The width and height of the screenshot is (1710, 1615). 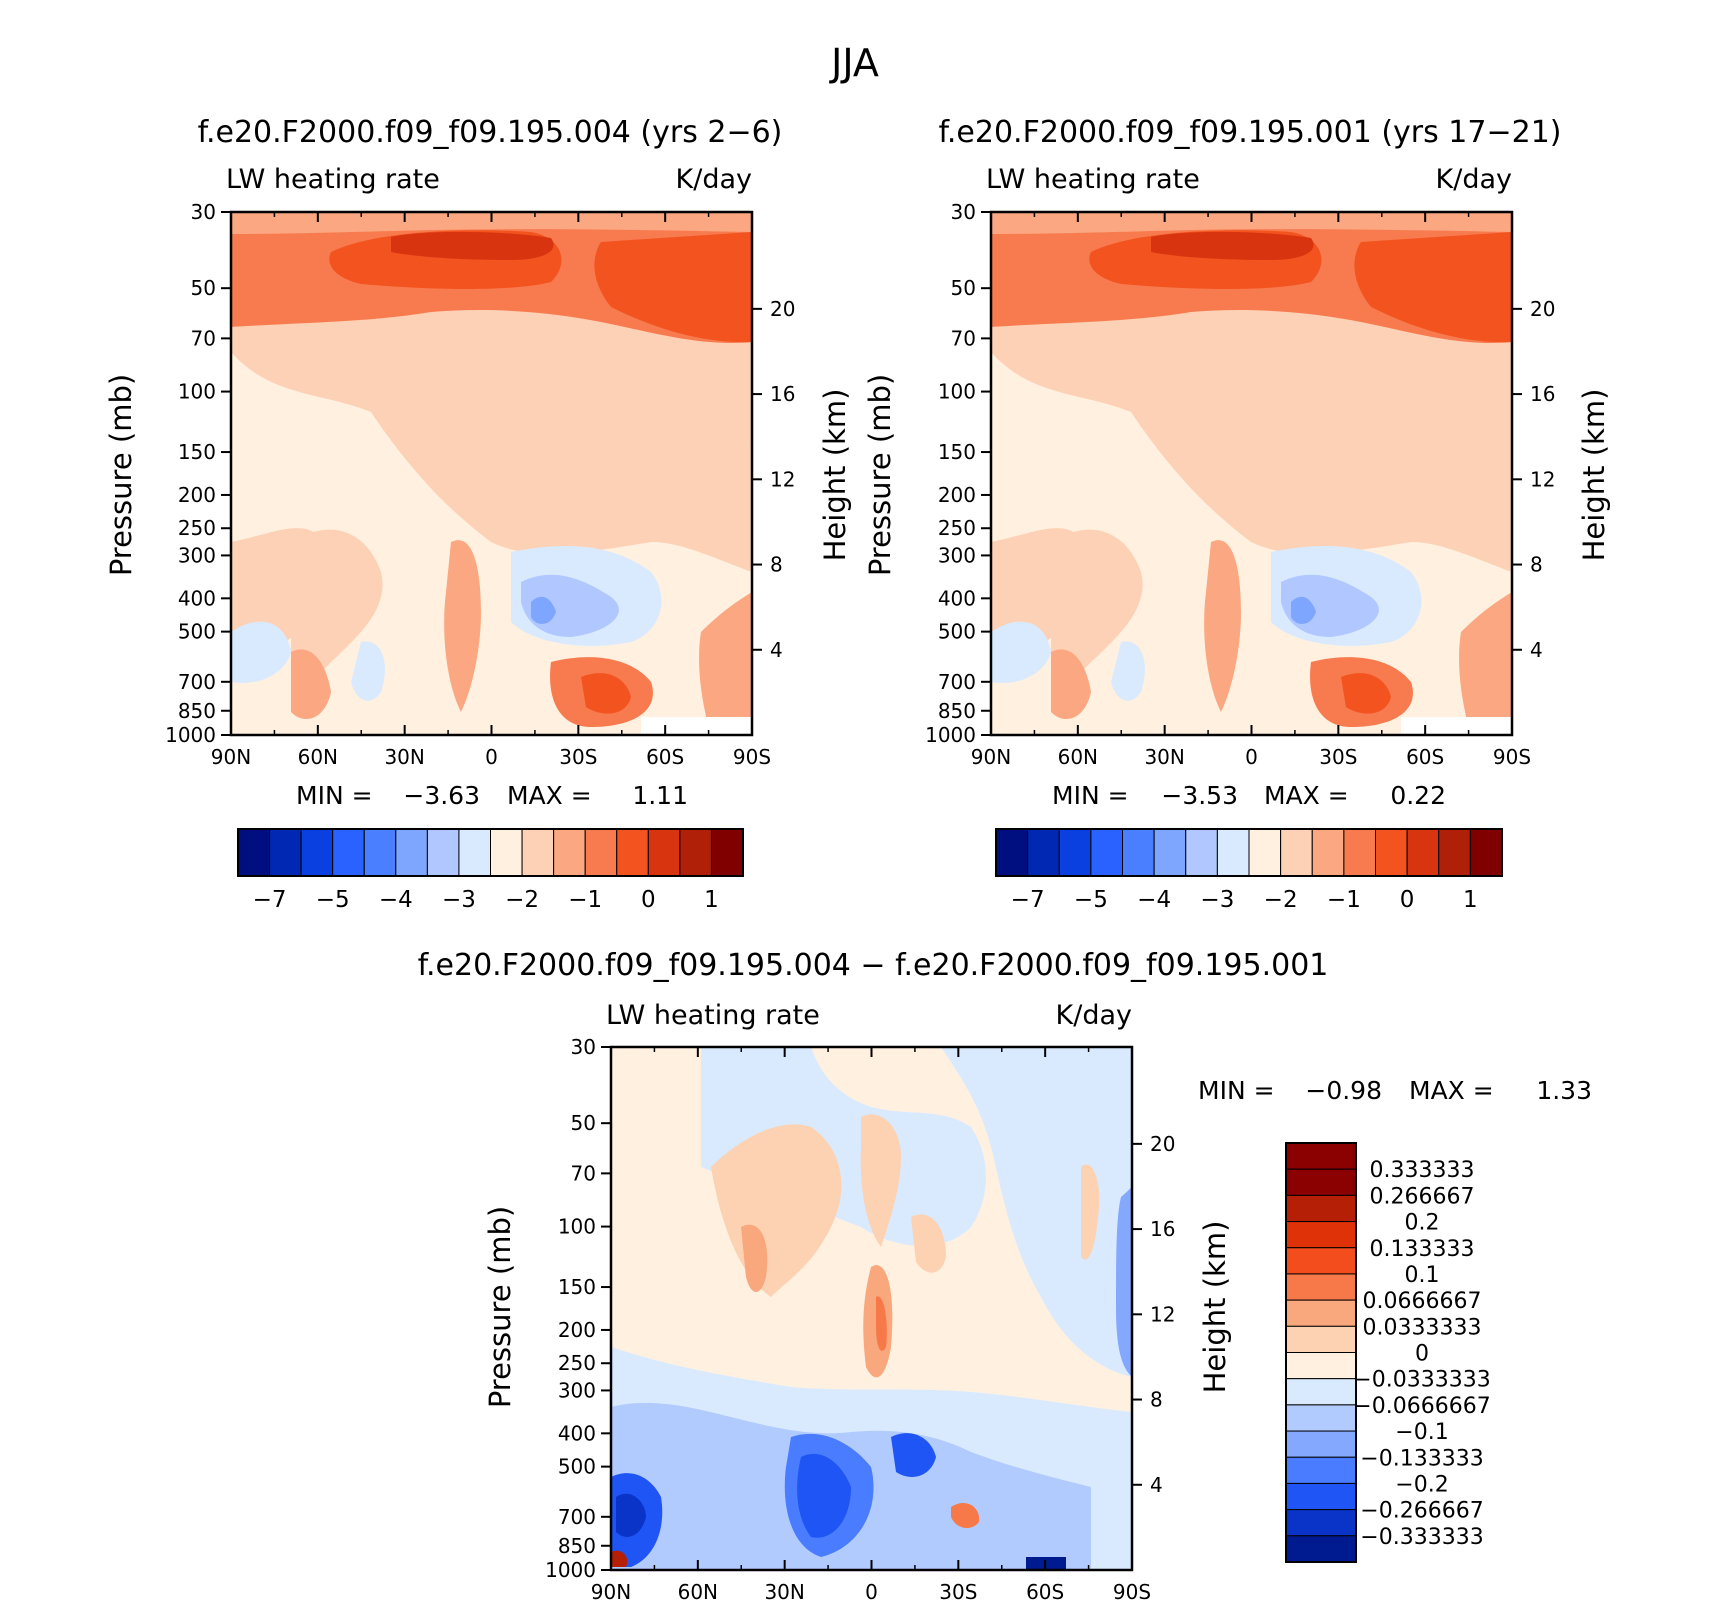 What do you see at coordinates (1407, 900) in the screenshot?
I see `colorbar-tick-label: 0` at bounding box center [1407, 900].